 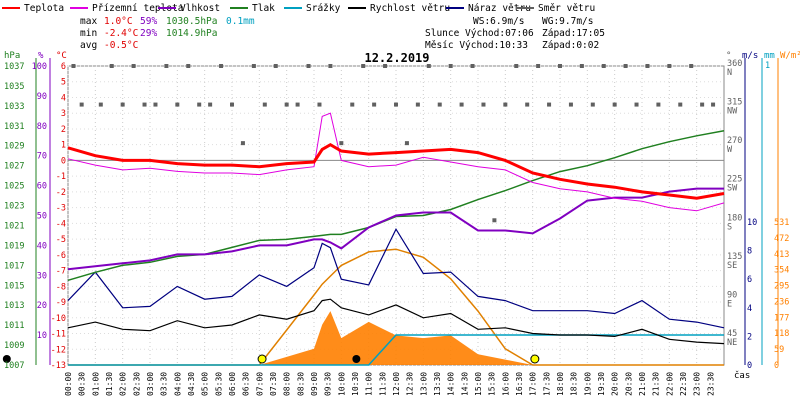 What do you see at coordinates (191, 384) in the screenshot?
I see `time-tick: 04:30` at bounding box center [191, 384].